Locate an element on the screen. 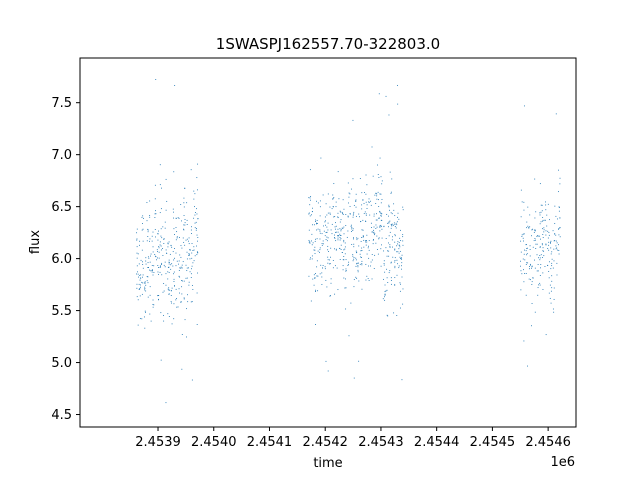 The height and width of the screenshot is (480, 640). y-axis: 4.5 5.0 5.5 6.0 6.5 7.0 7.5 is located at coordinates (65, 259).